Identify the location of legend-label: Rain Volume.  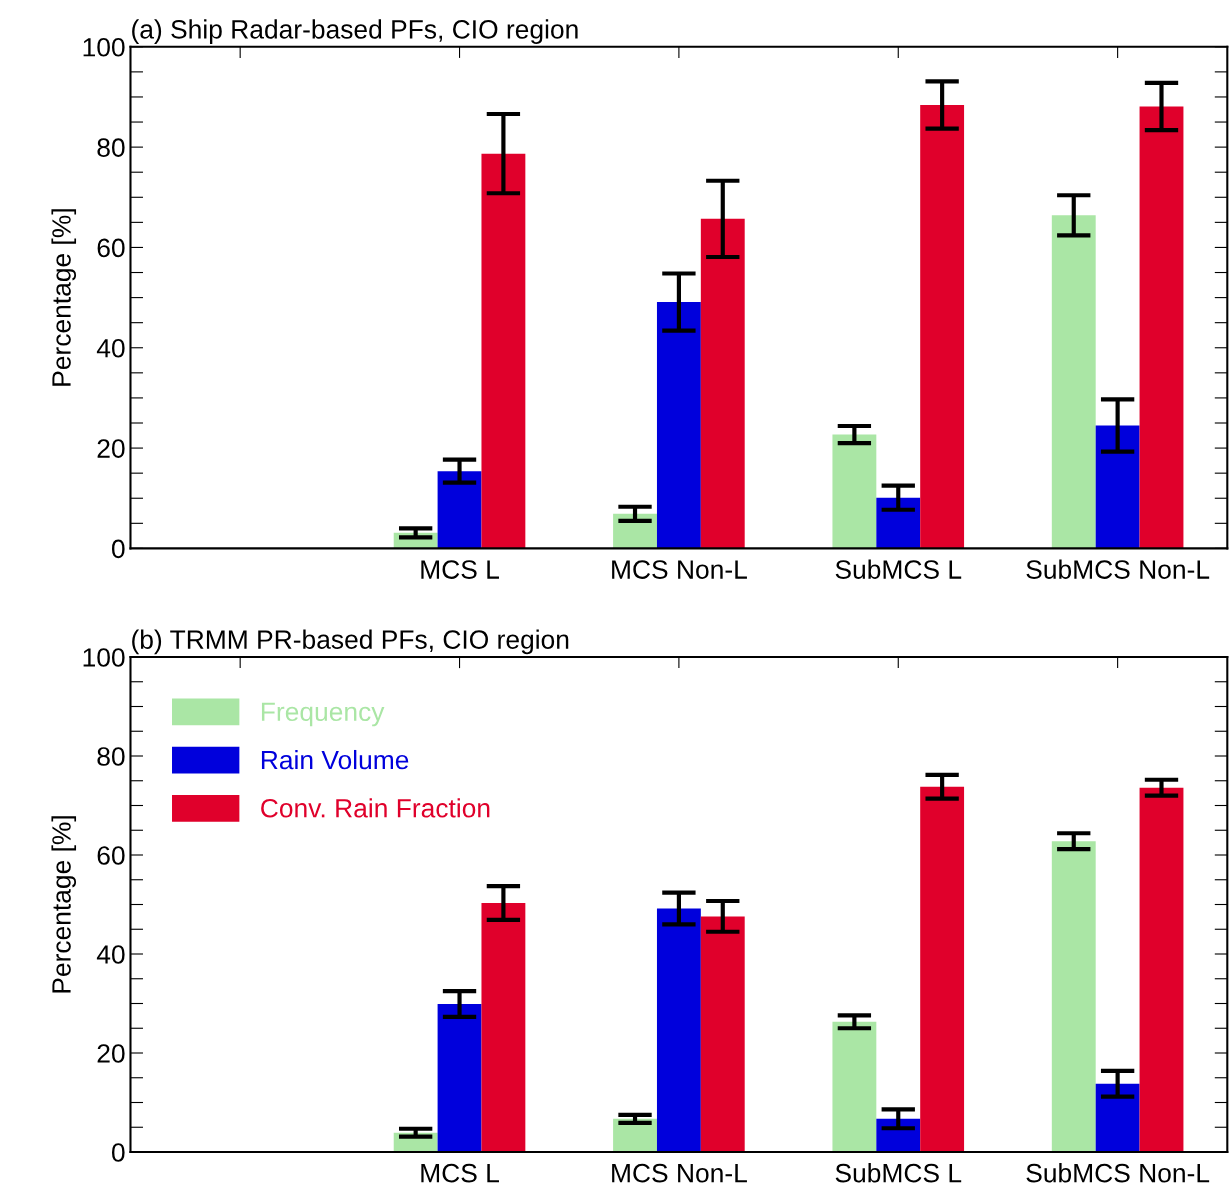
(335, 759).